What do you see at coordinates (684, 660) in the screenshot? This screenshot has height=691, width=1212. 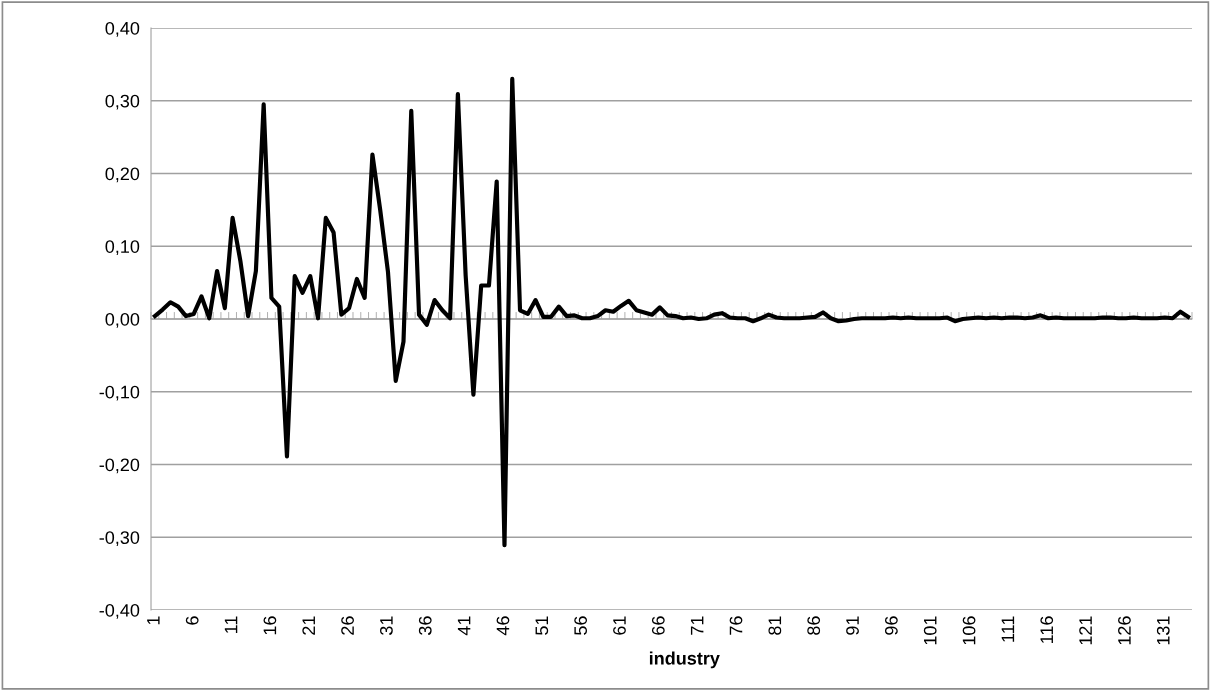 I see `x-axis-title: industry` at bounding box center [684, 660].